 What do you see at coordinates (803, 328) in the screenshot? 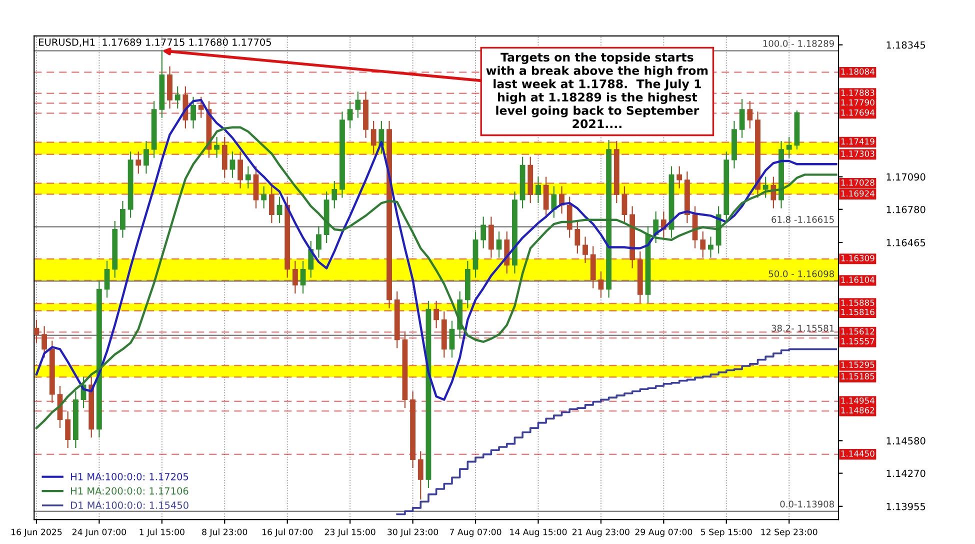
I see `annotation: 38.2- 1.15581` at bounding box center [803, 328].